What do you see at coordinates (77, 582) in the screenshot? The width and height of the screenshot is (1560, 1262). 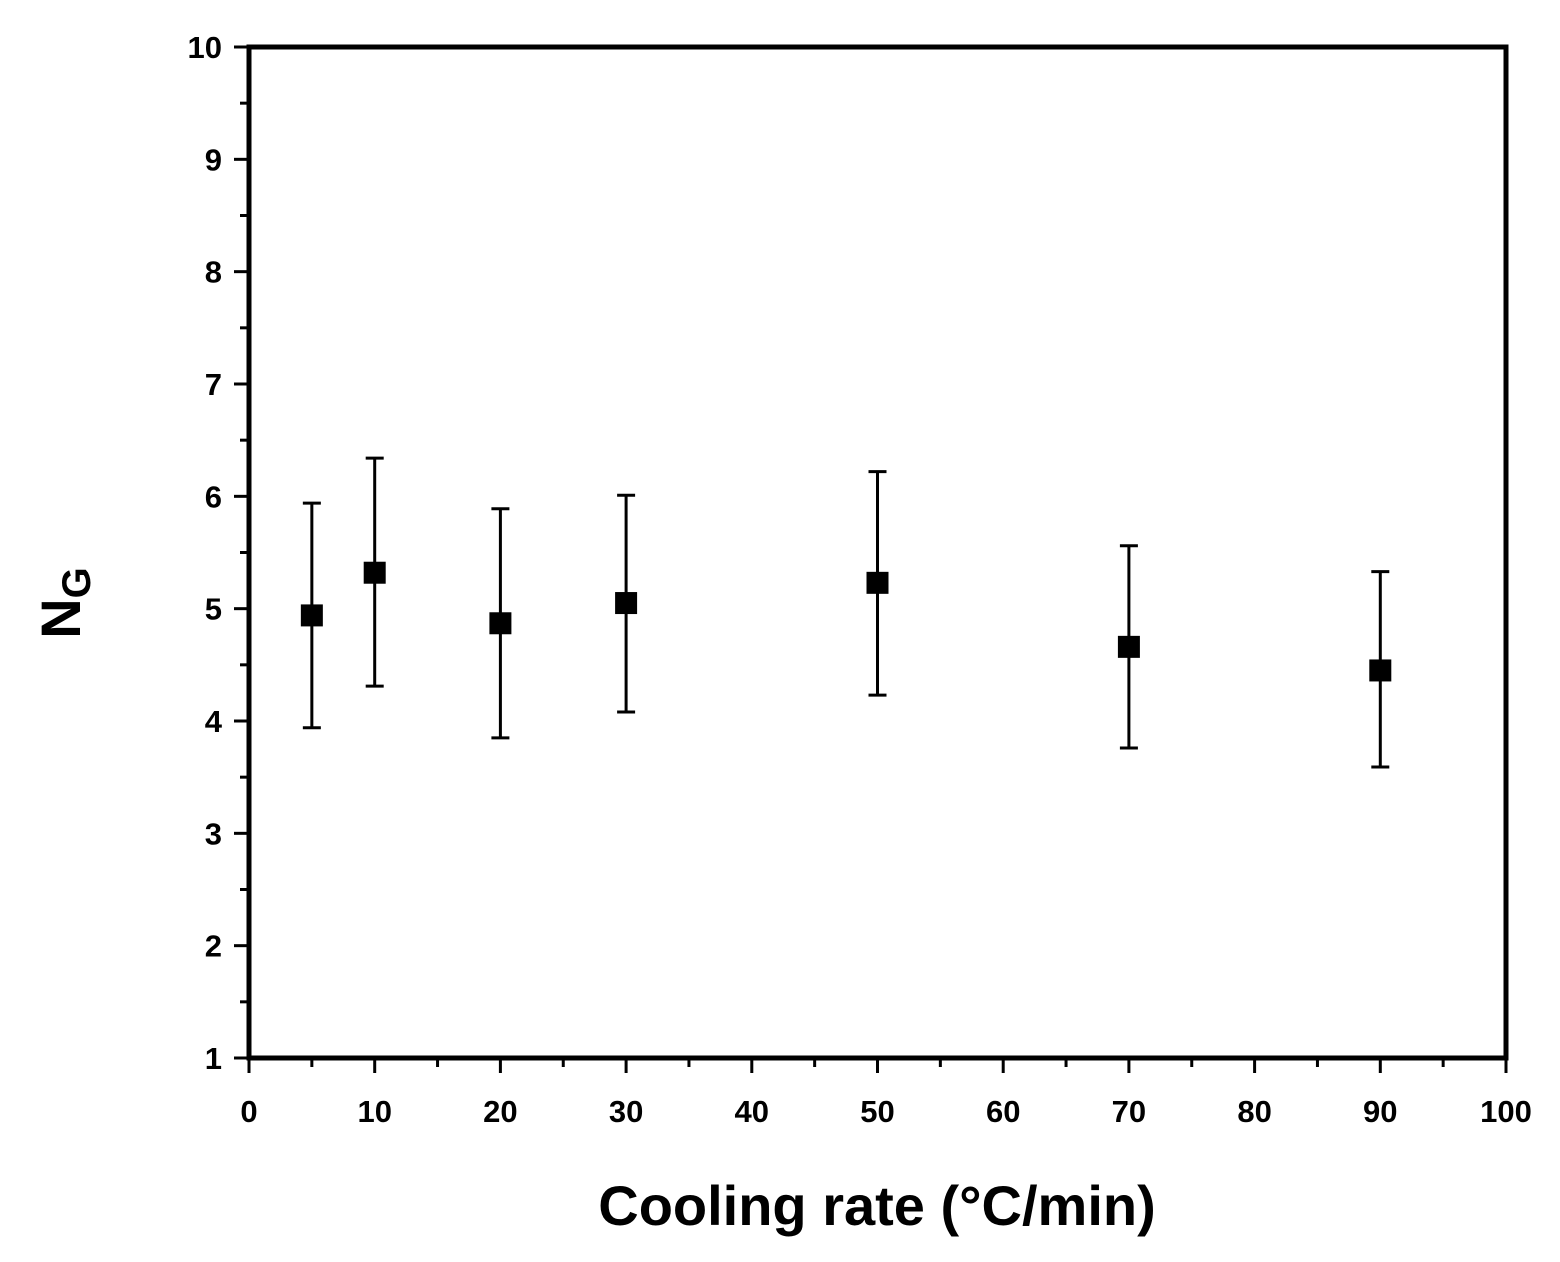 I see `y-axis-title-subscript: G` at bounding box center [77, 582].